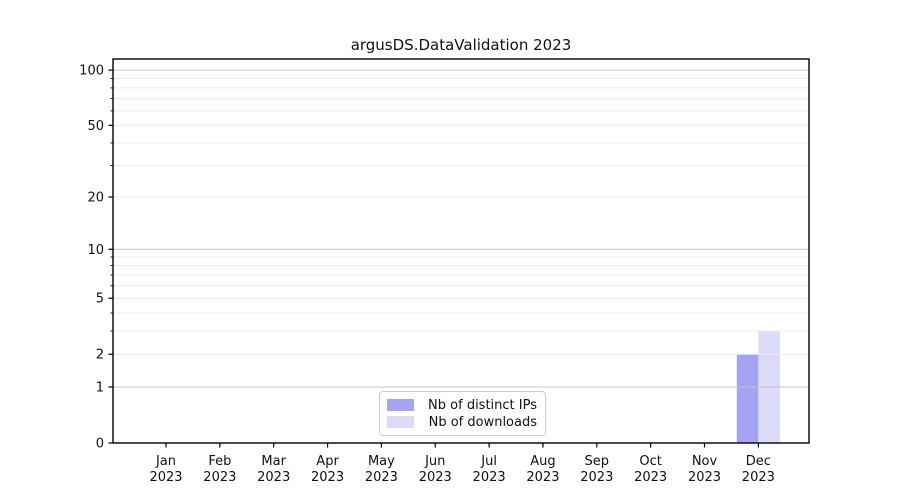  I want to click on x-tick-label-month-nov: Nov, so click(705, 461).